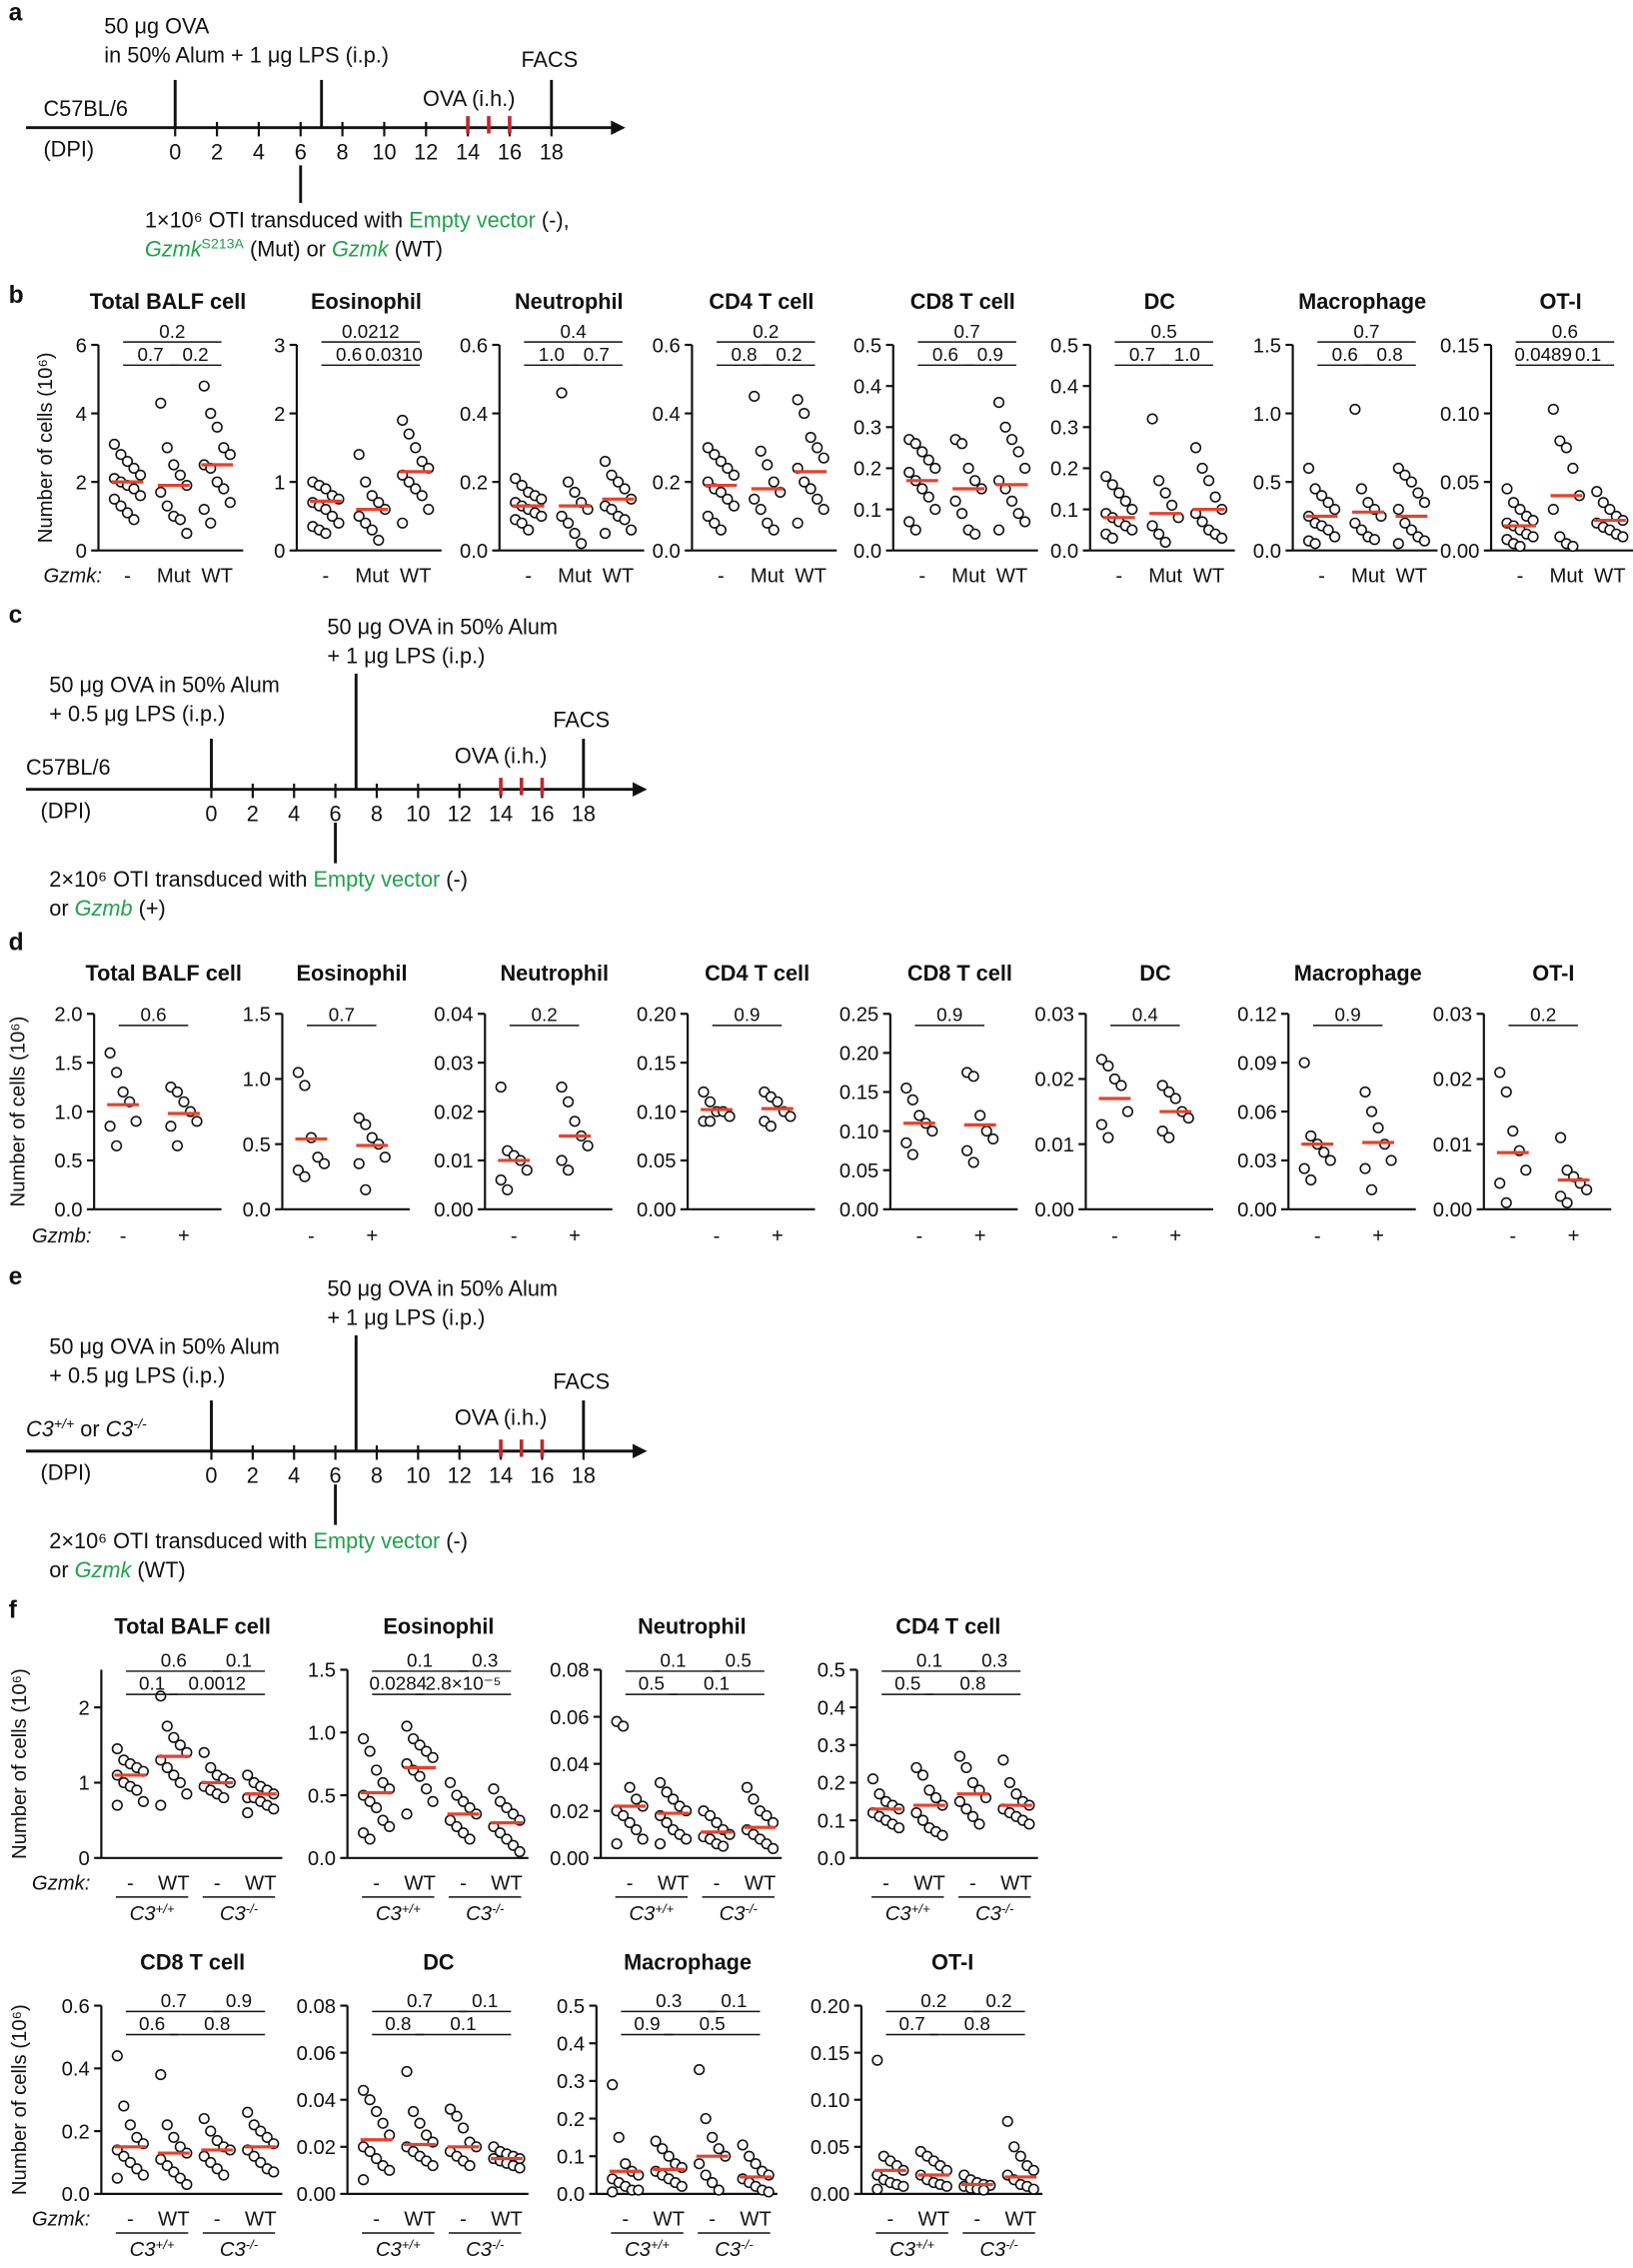  What do you see at coordinates (89, 1428) in the screenshot?
I see `text-span: or` at bounding box center [89, 1428].